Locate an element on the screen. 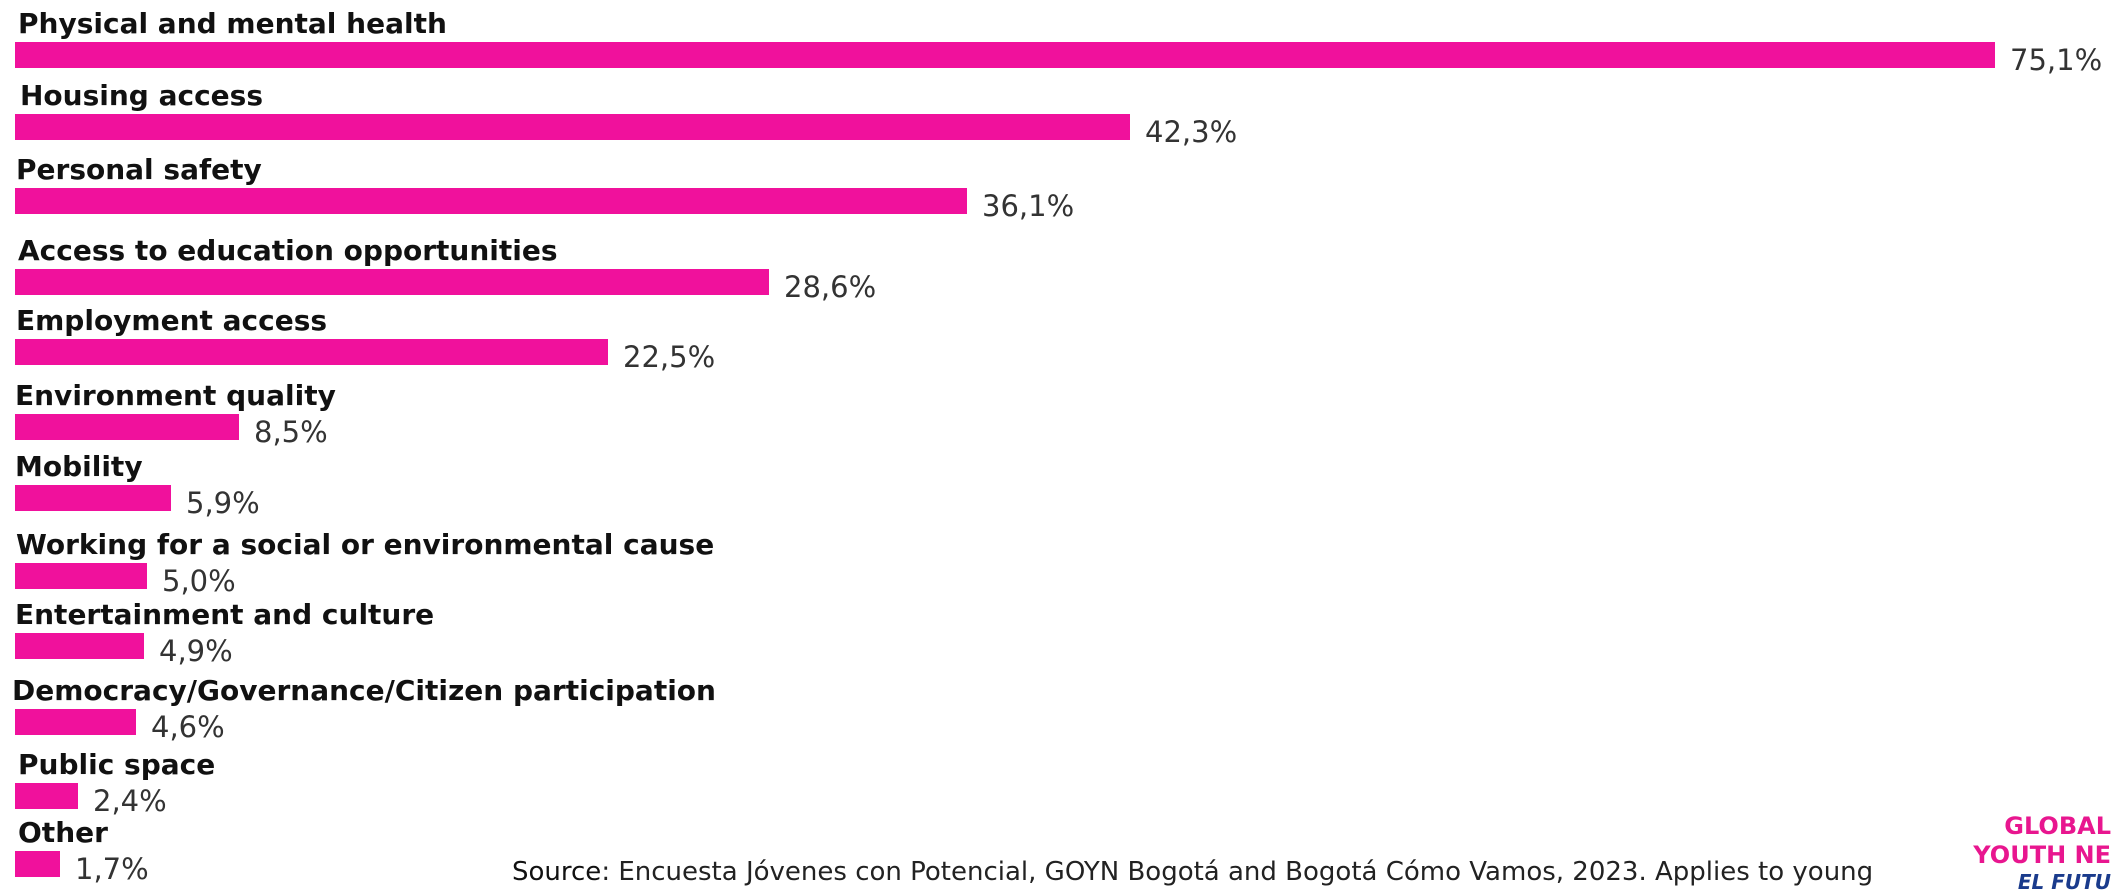  value-label: 8,5% is located at coordinates (291, 432).